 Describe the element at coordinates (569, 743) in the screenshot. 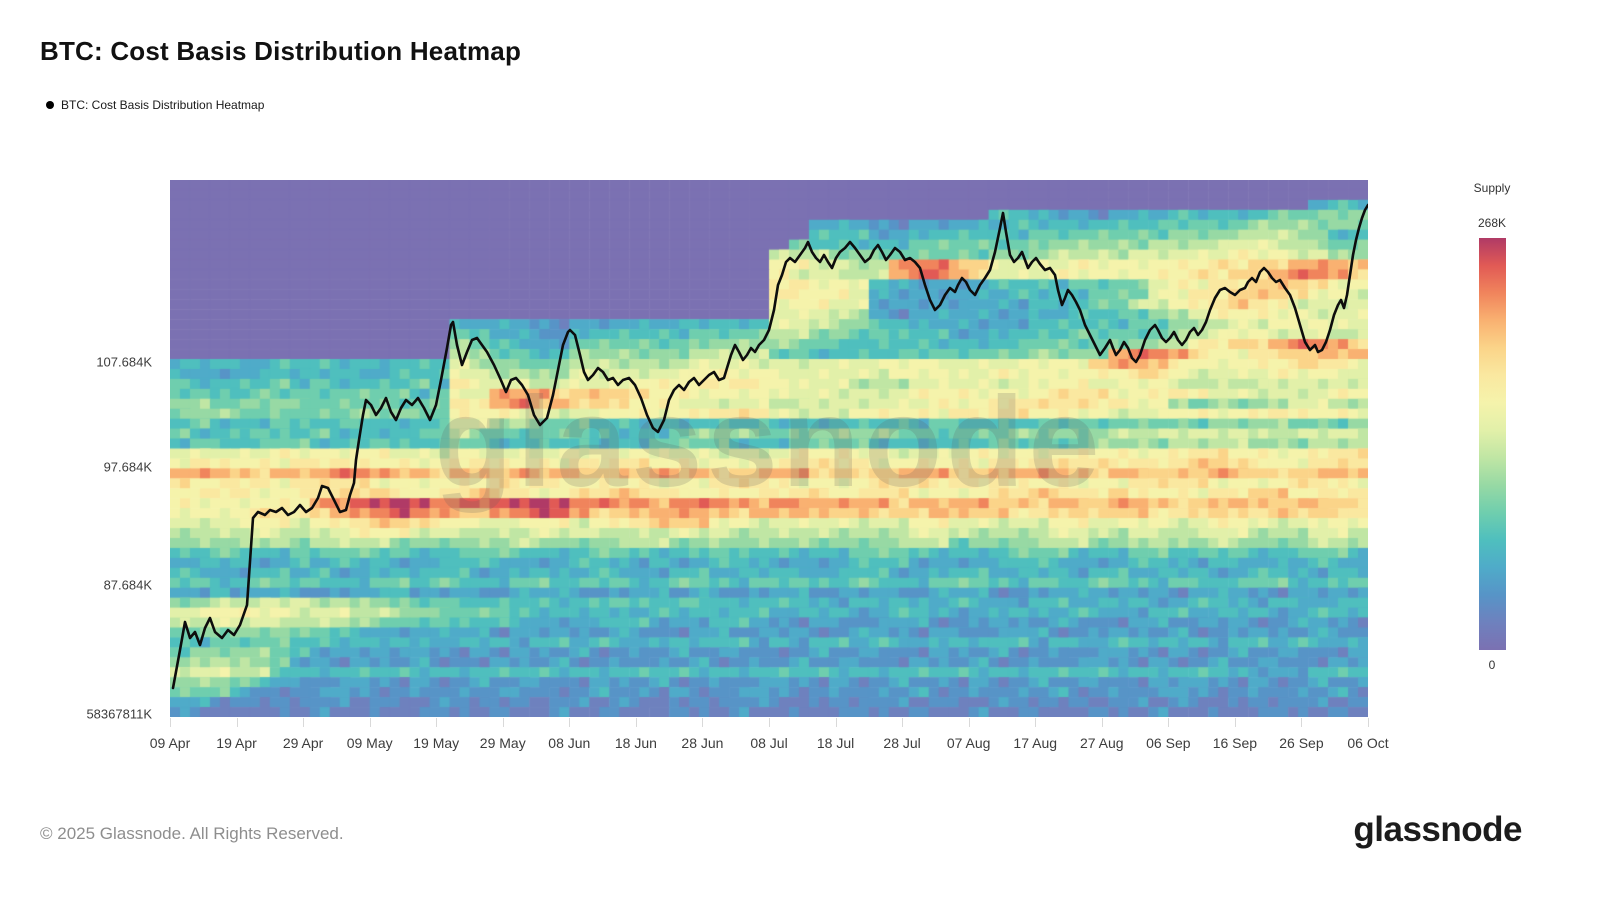

I see `x-axis-label: 08 Jun` at that location.